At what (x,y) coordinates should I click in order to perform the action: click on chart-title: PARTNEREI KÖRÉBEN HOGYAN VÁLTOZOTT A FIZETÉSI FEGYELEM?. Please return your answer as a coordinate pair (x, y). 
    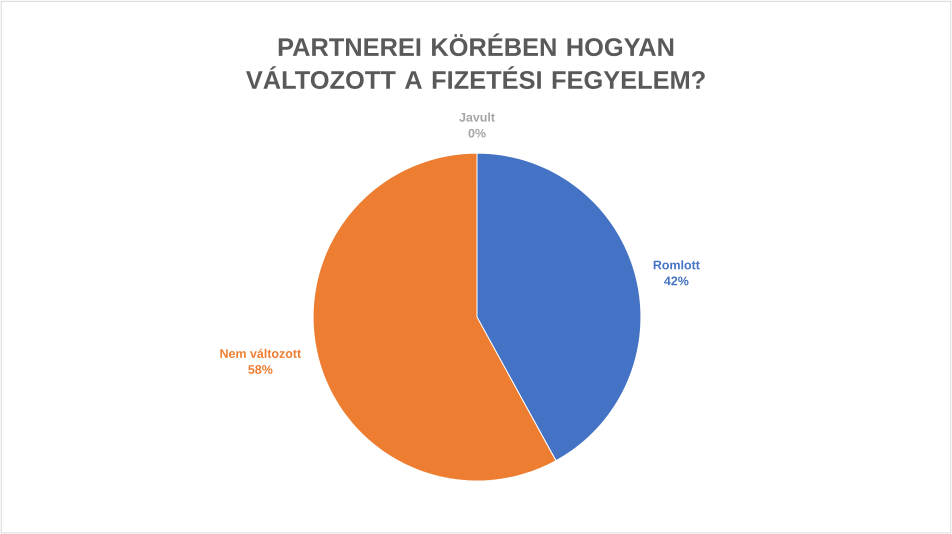
    Looking at the image, I should click on (475, 61).